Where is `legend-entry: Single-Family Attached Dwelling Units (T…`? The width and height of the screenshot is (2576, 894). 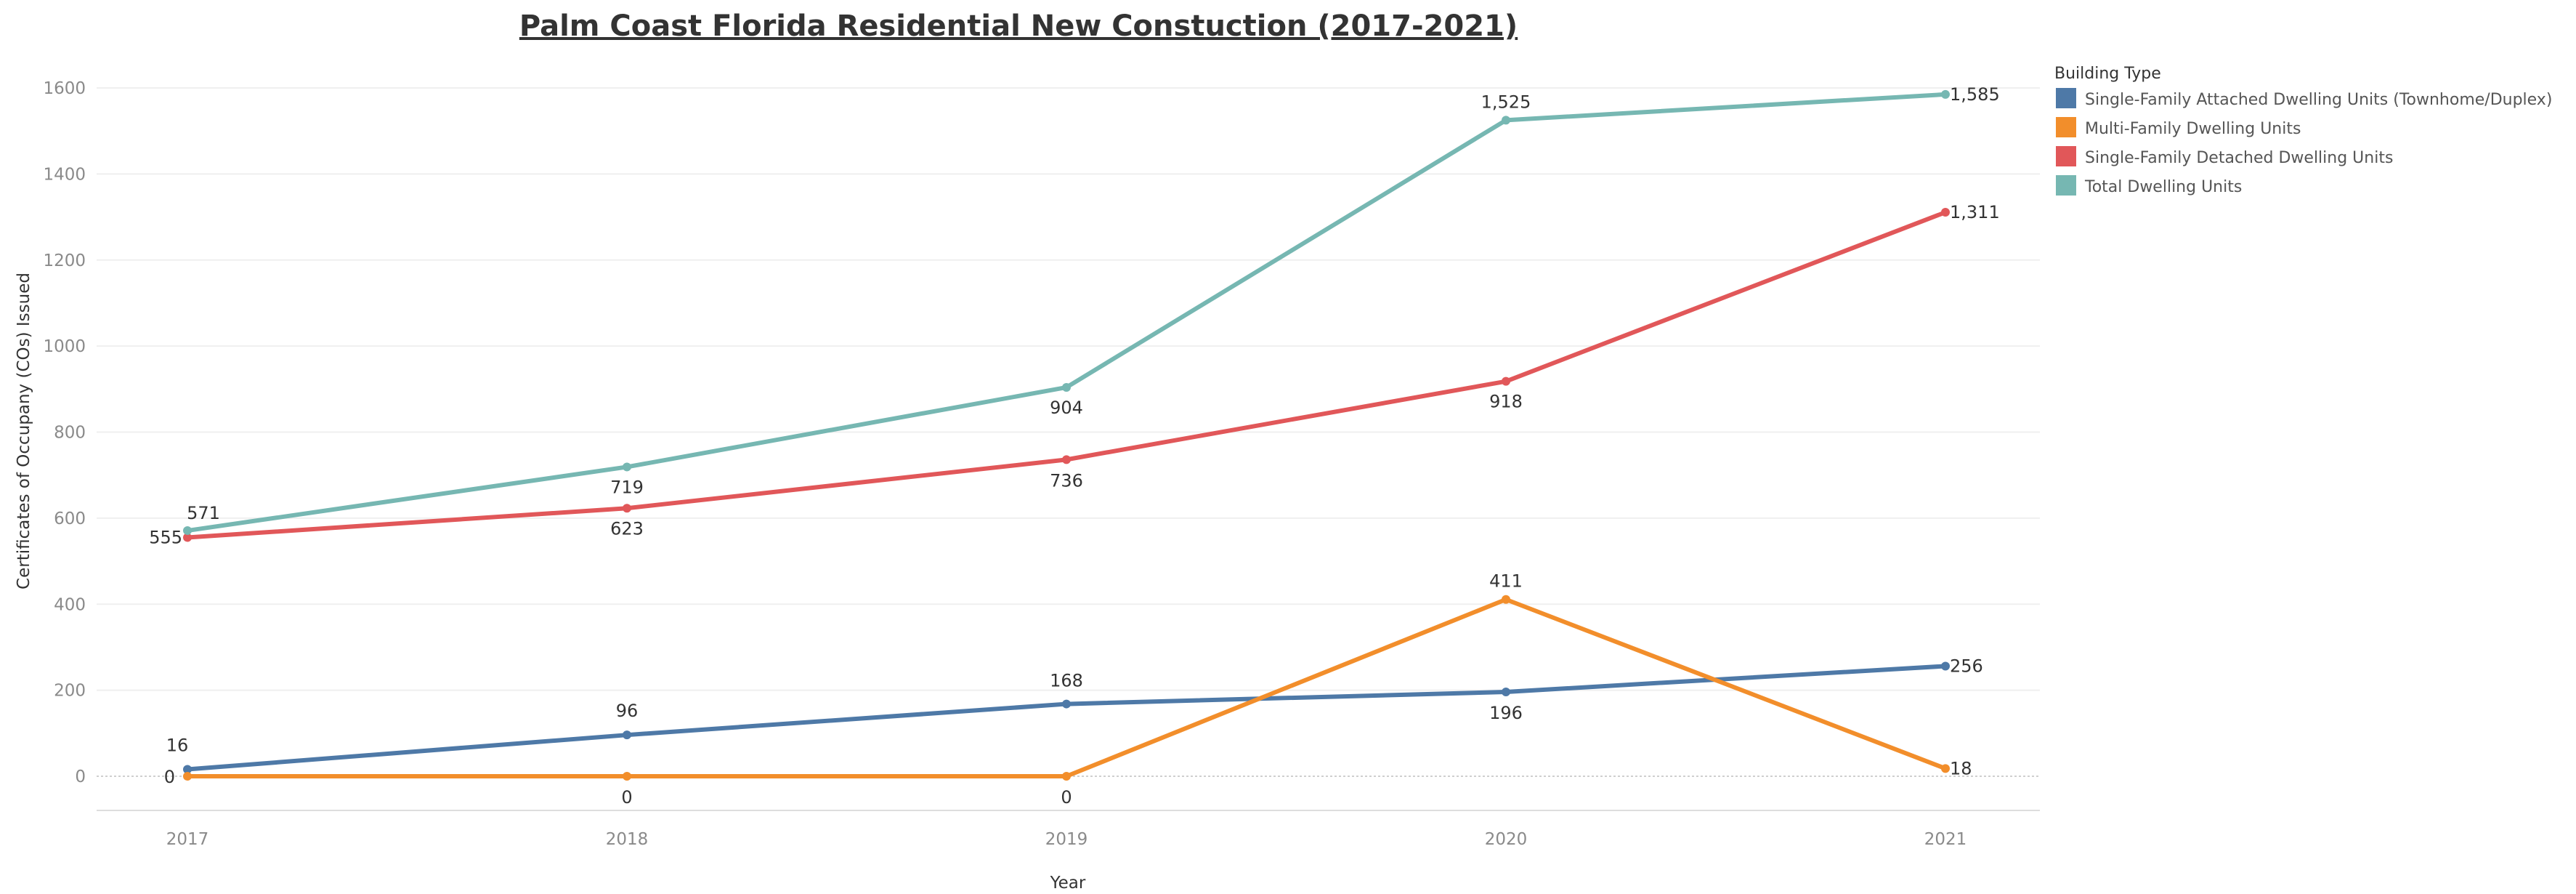 legend-entry: Single-Family Attached Dwelling Units (T… is located at coordinates (2318, 100).